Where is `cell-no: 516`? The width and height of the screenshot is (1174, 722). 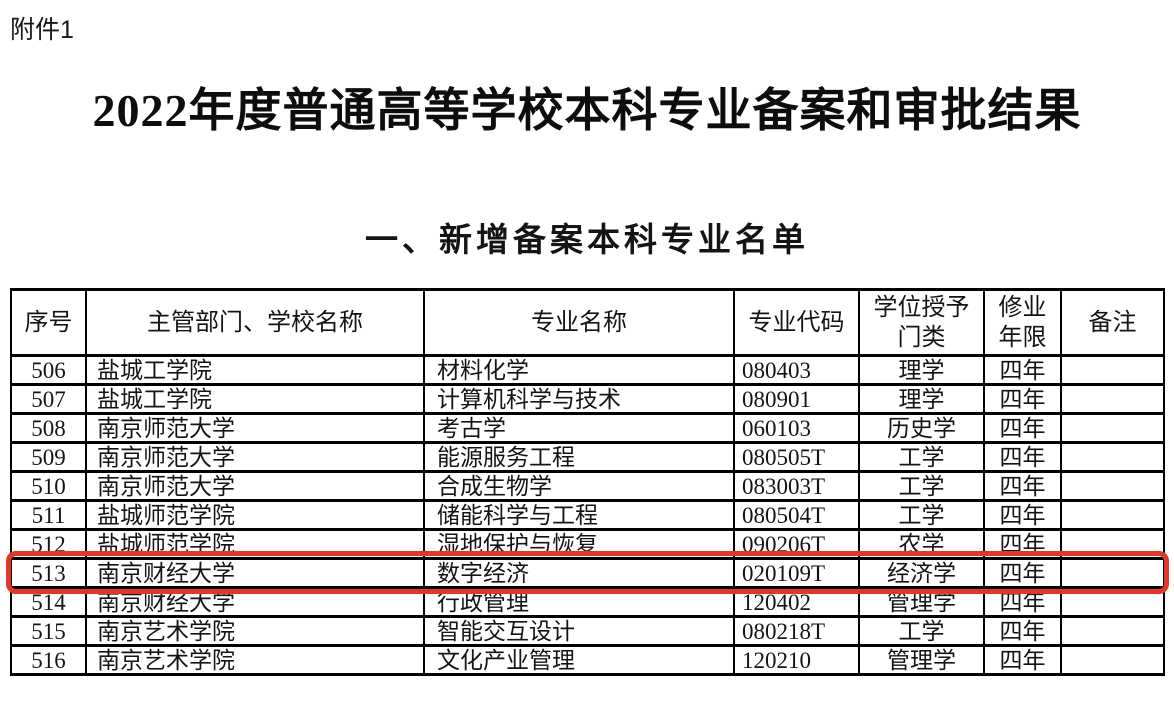 cell-no: 516 is located at coordinates (48, 660).